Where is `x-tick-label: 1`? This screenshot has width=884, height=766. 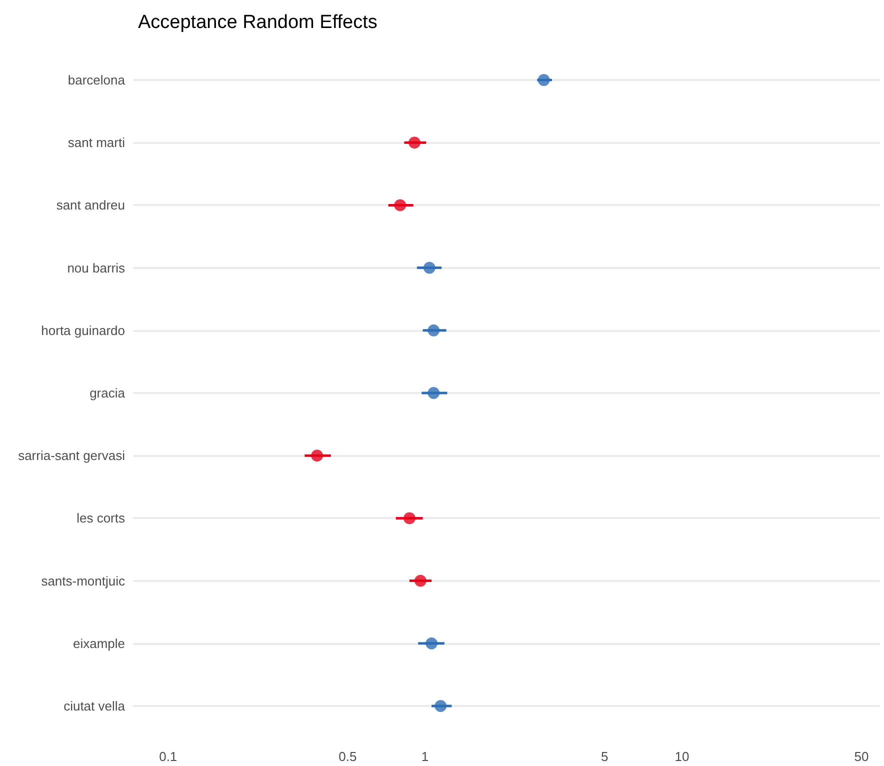 x-tick-label: 1 is located at coordinates (425, 756).